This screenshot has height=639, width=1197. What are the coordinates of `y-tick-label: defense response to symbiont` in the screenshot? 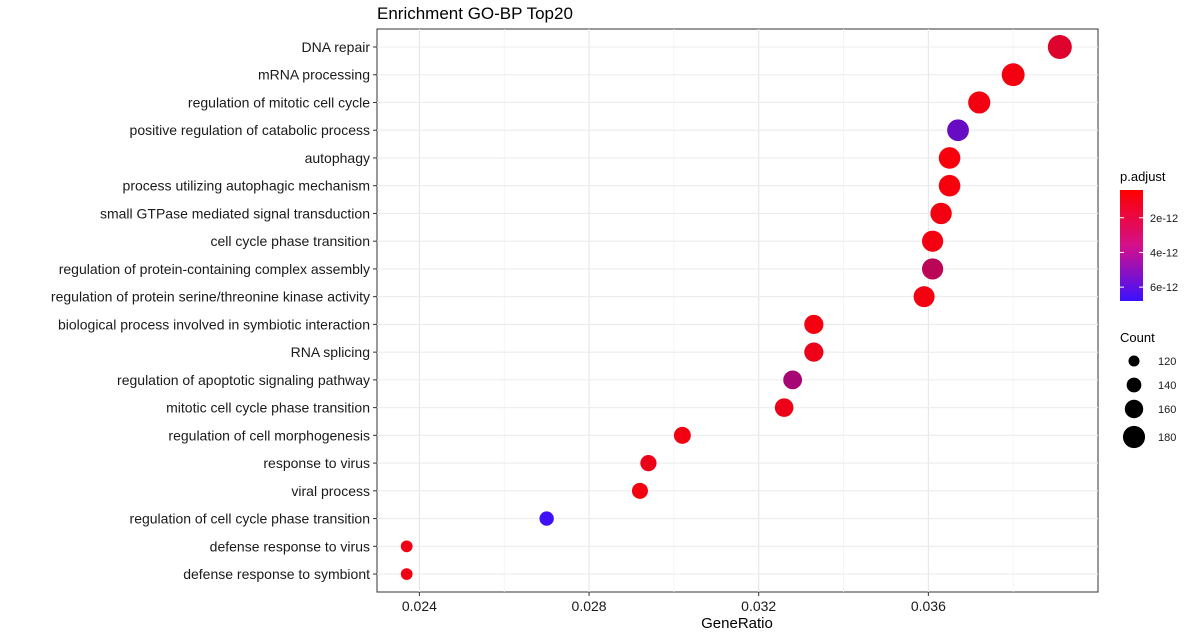 It's located at (276, 574).